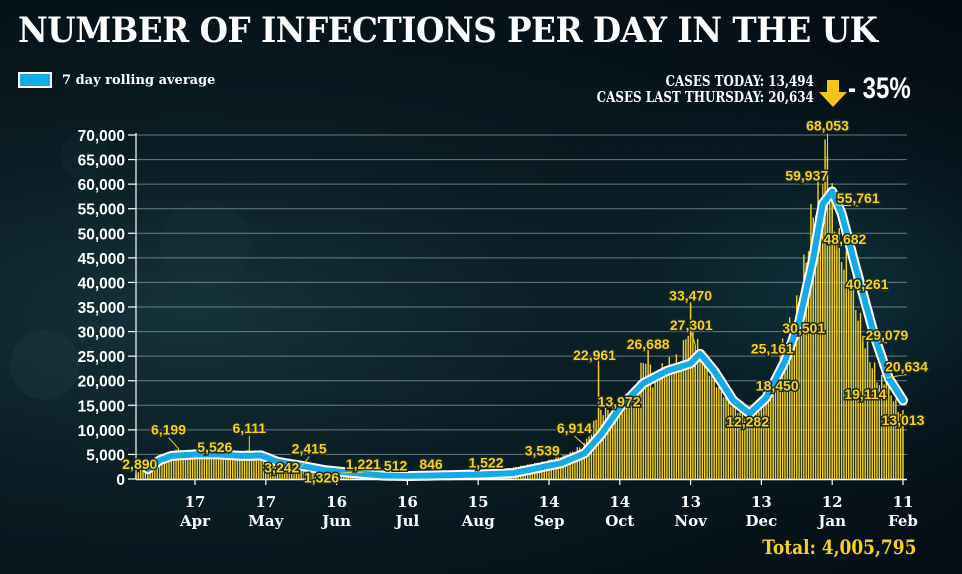 The width and height of the screenshot is (962, 574). I want to click on x-tick-label-month: Jan, so click(831, 521).